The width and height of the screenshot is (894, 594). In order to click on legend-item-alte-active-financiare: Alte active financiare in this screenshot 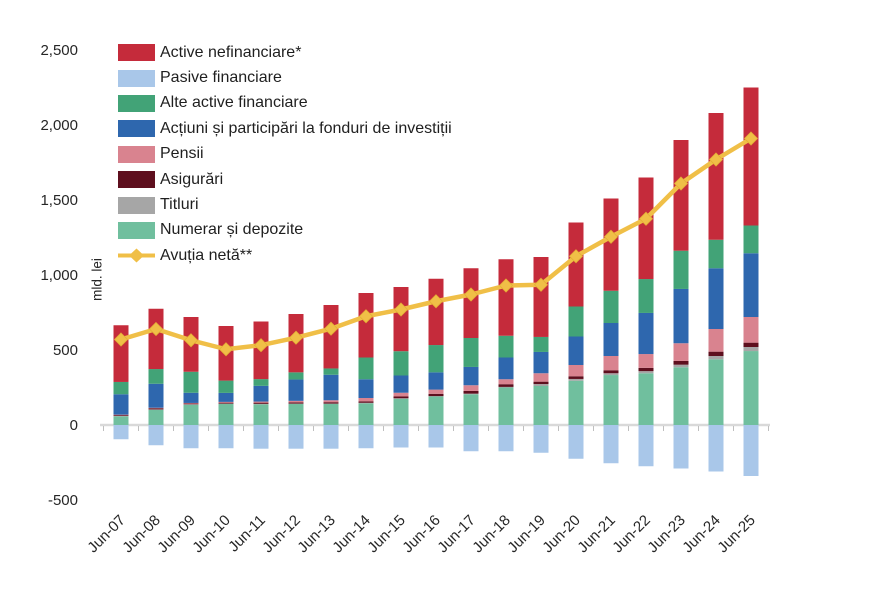, I will do `click(285, 103)`.